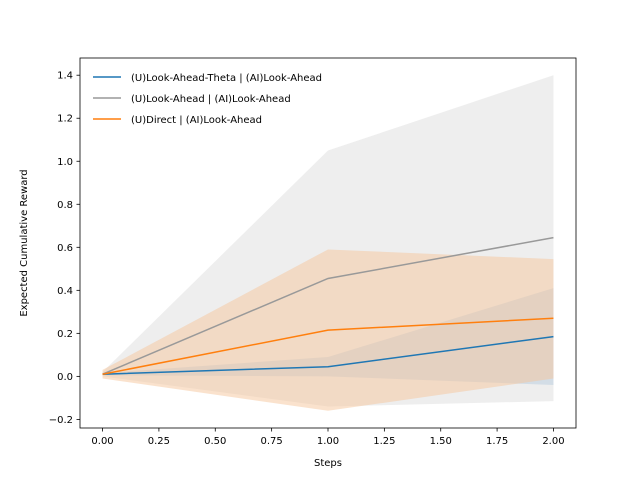 Image resolution: width=640 pixels, height=480 pixels. What do you see at coordinates (65, 205) in the screenshot?
I see `y-tick-label: 0.8` at bounding box center [65, 205].